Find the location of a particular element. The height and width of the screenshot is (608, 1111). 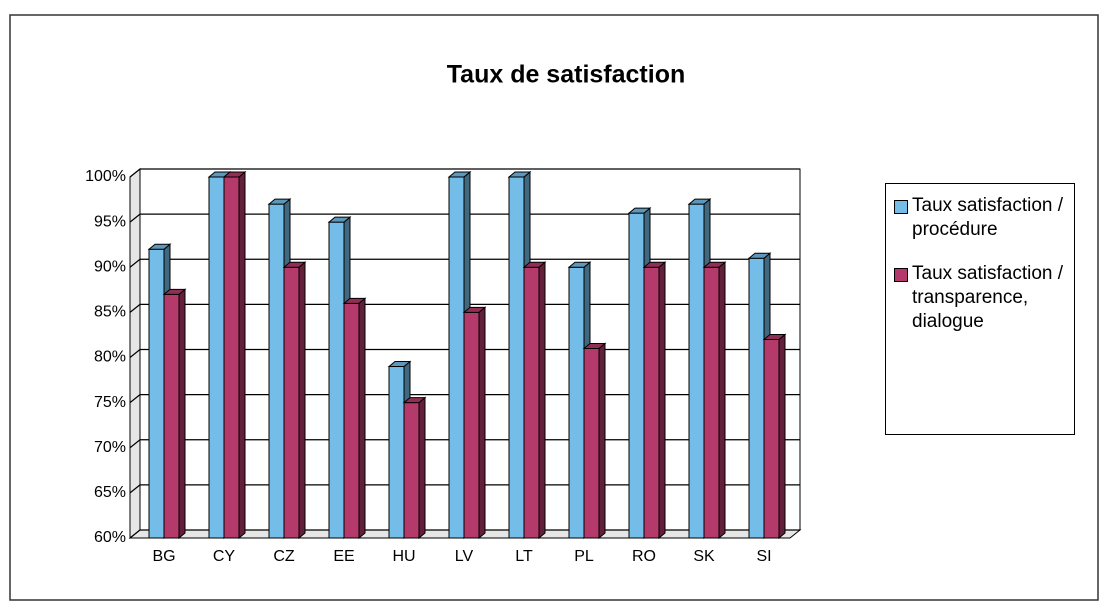

x-tick-label: RO is located at coordinates (644, 556).